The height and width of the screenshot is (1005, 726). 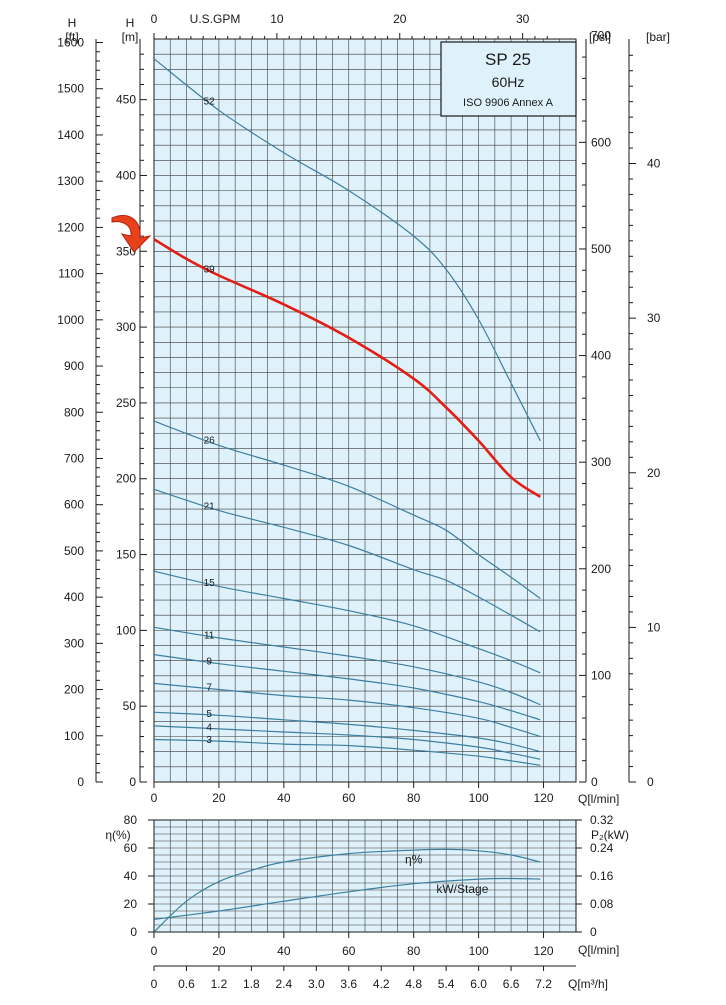 I want to click on efficiency-curve, so click(x=347, y=890).